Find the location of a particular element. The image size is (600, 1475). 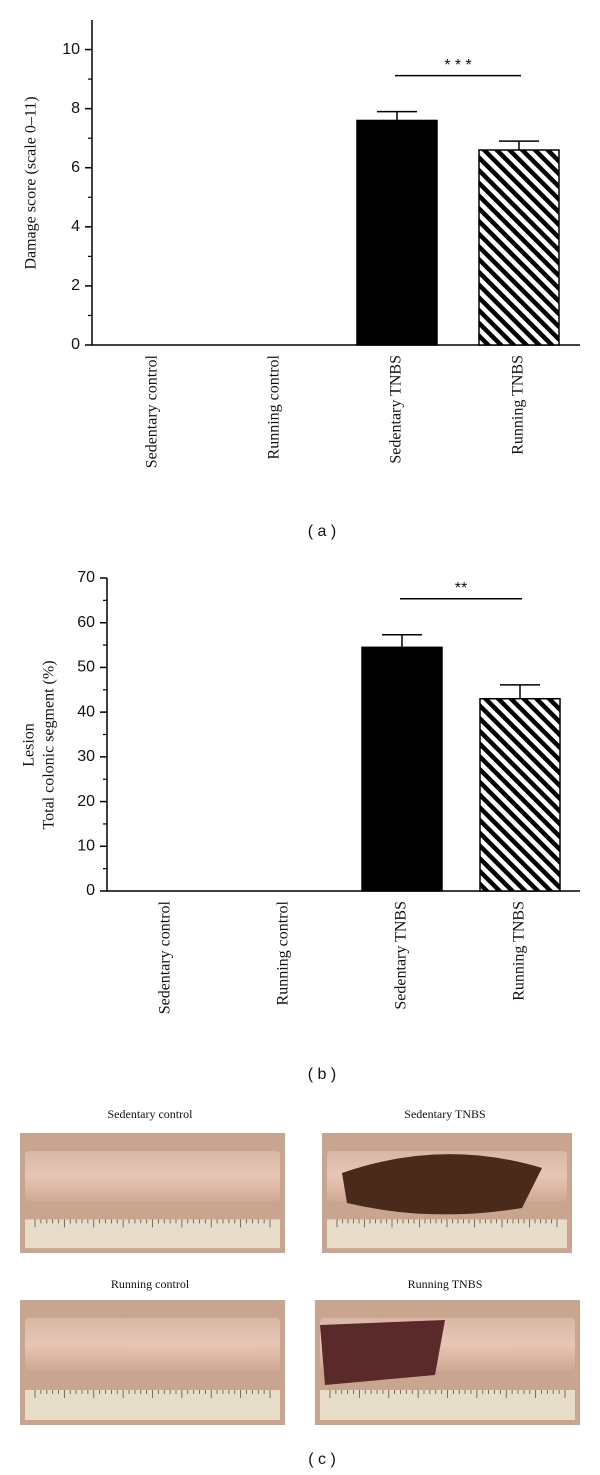

photo-label: Sedentary control is located at coordinates (151, 1114).